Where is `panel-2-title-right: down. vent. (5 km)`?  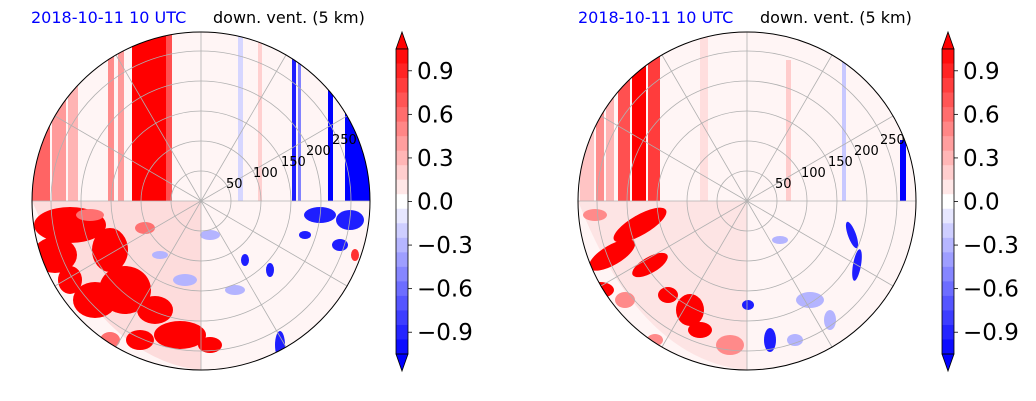
panel-2-title-right: down. vent. (5 km) is located at coordinates (836, 17).